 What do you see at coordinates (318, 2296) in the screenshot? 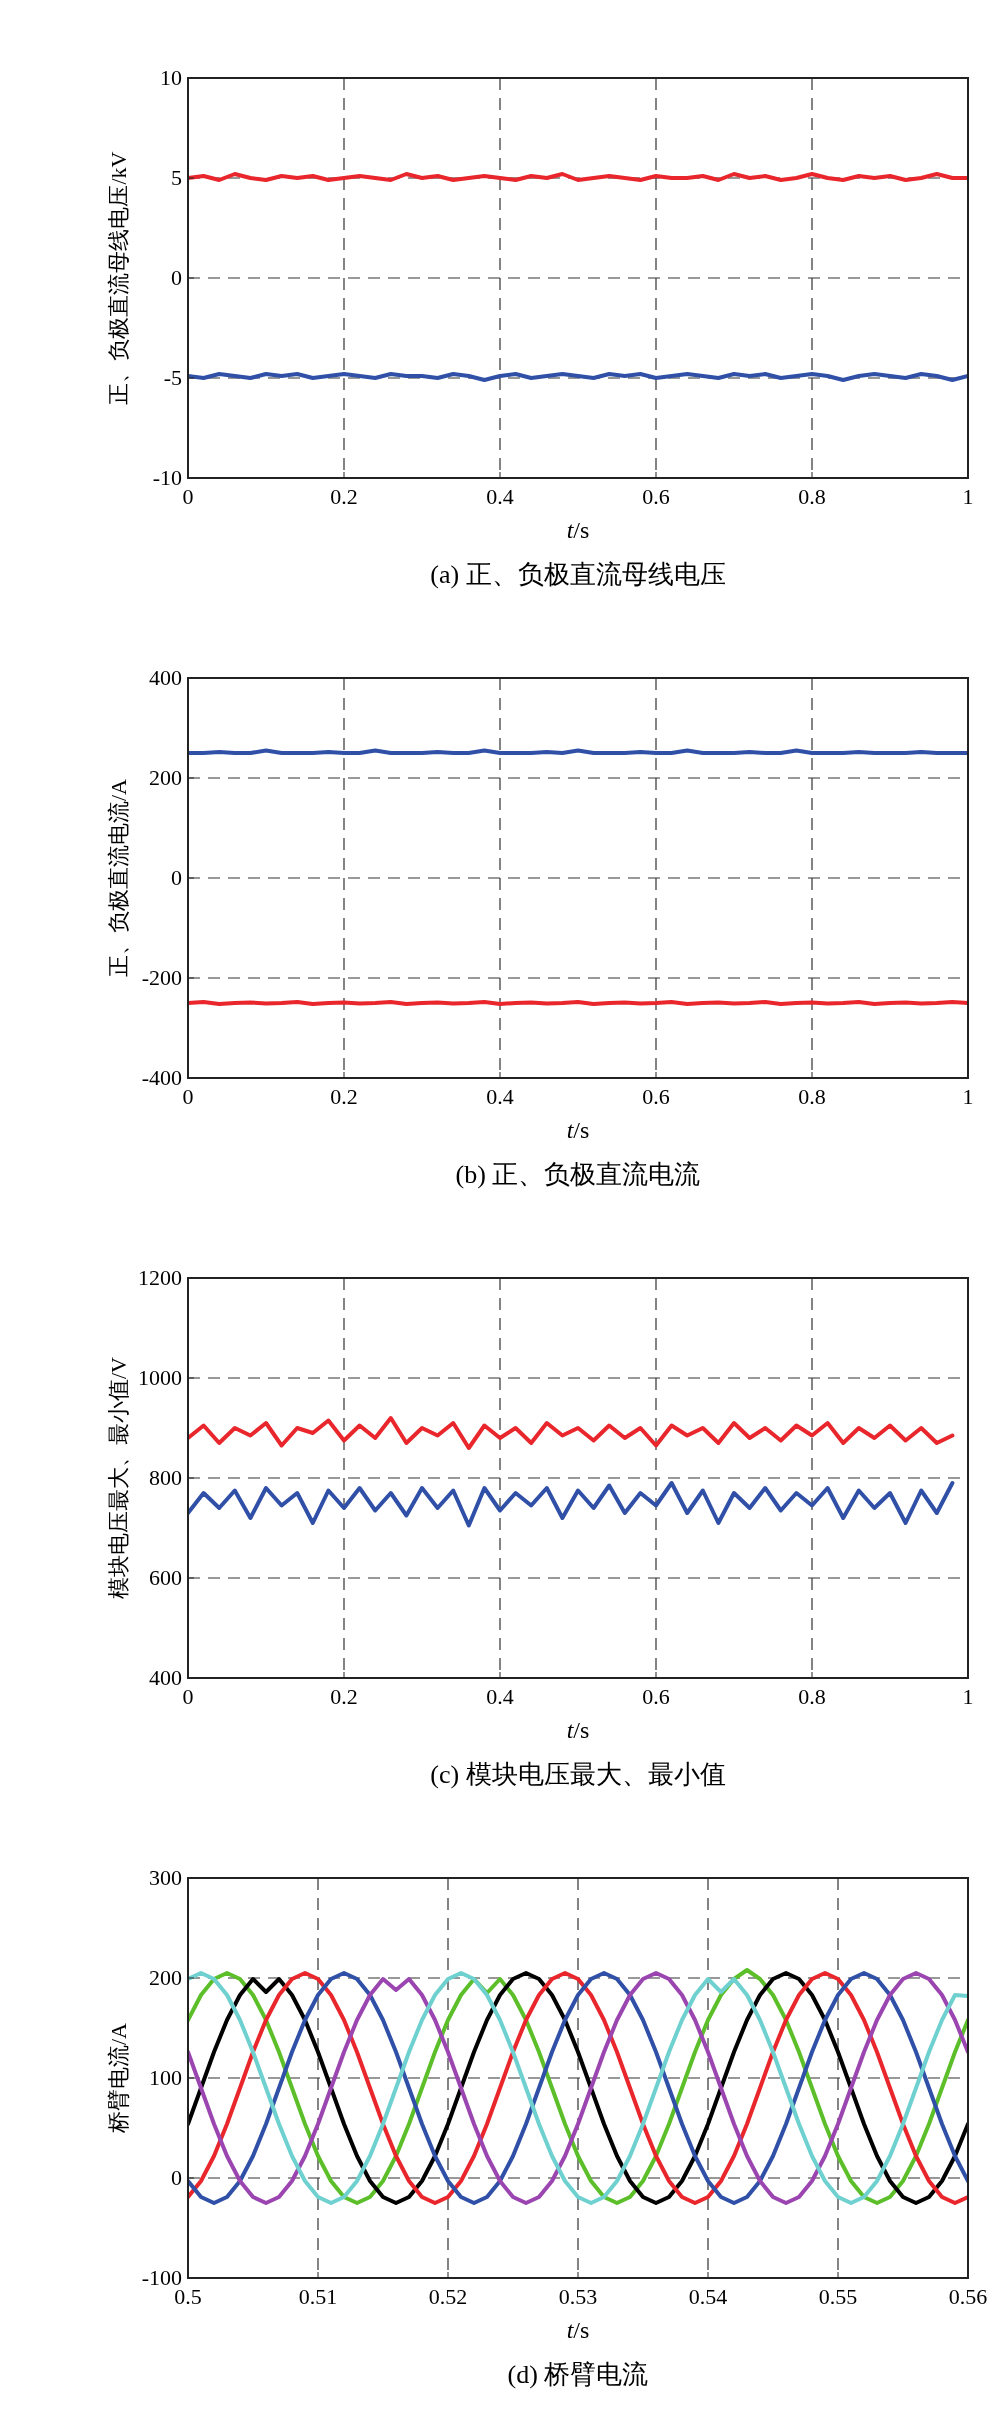
I see `x-tick-label: 0.51` at bounding box center [318, 2296].